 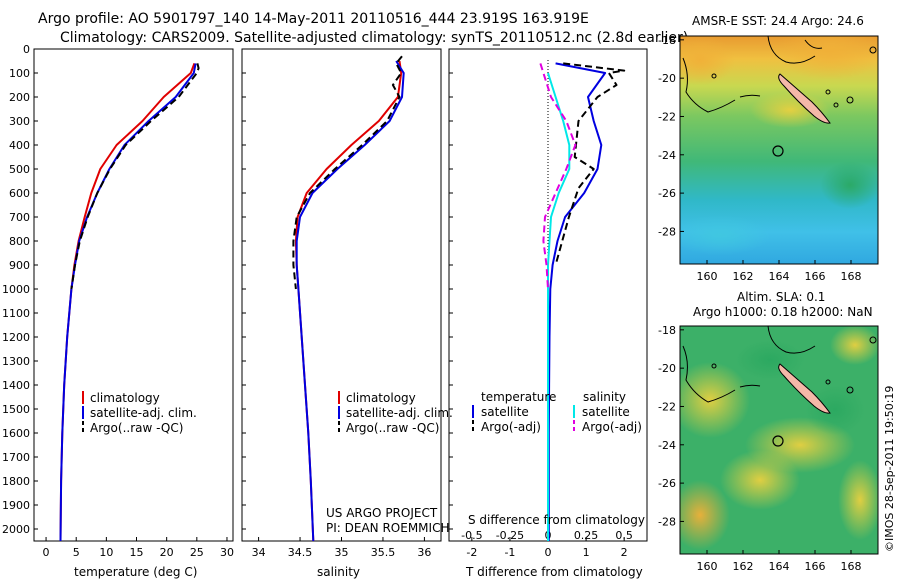 What do you see at coordinates (624, 552) in the screenshot?
I see `difference-x-tick-label: 2` at bounding box center [624, 552].